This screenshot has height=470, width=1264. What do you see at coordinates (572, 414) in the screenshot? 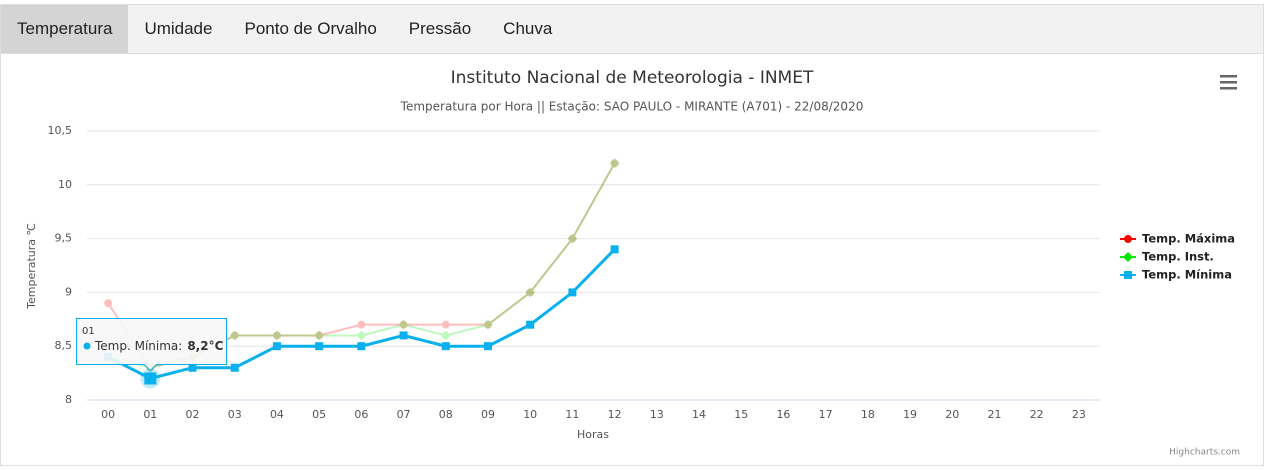
I see `x-tick-label: 11` at bounding box center [572, 414].